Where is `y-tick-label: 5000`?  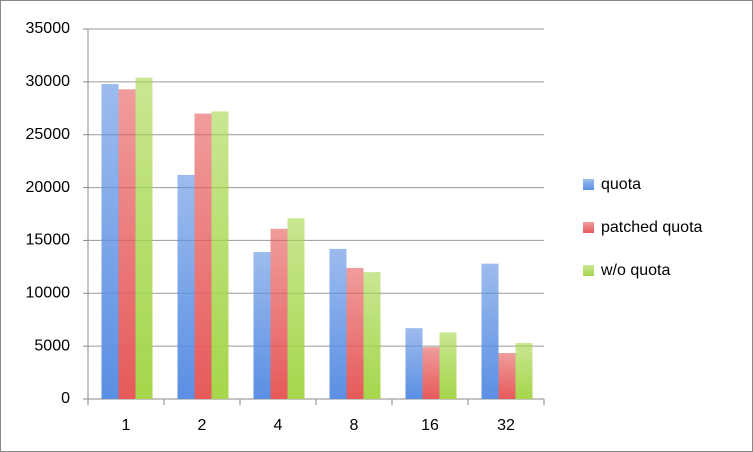 y-tick-label: 5000 is located at coordinates (52, 345).